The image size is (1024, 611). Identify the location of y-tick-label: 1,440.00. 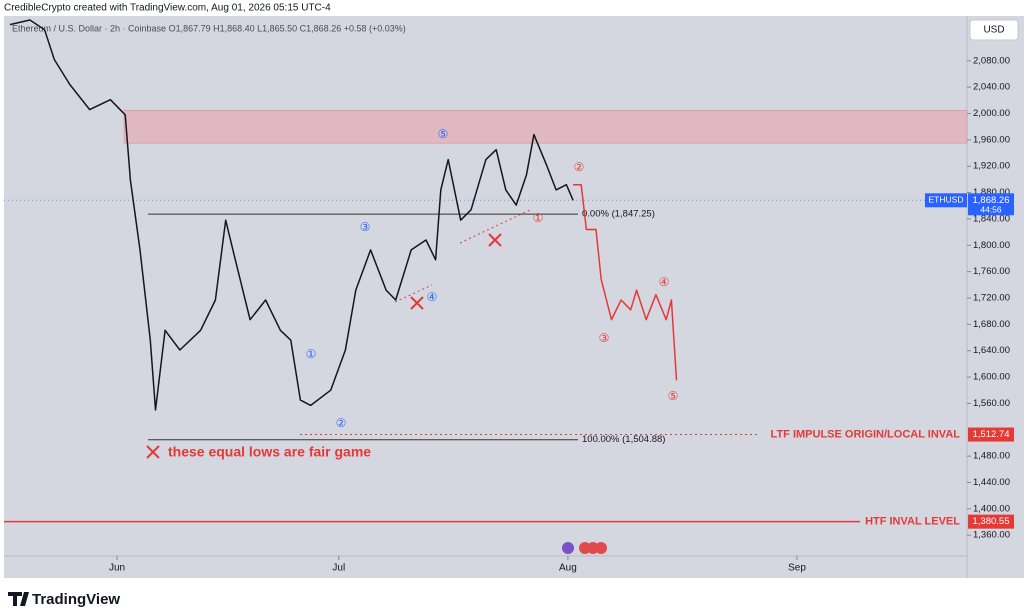
(991, 482).